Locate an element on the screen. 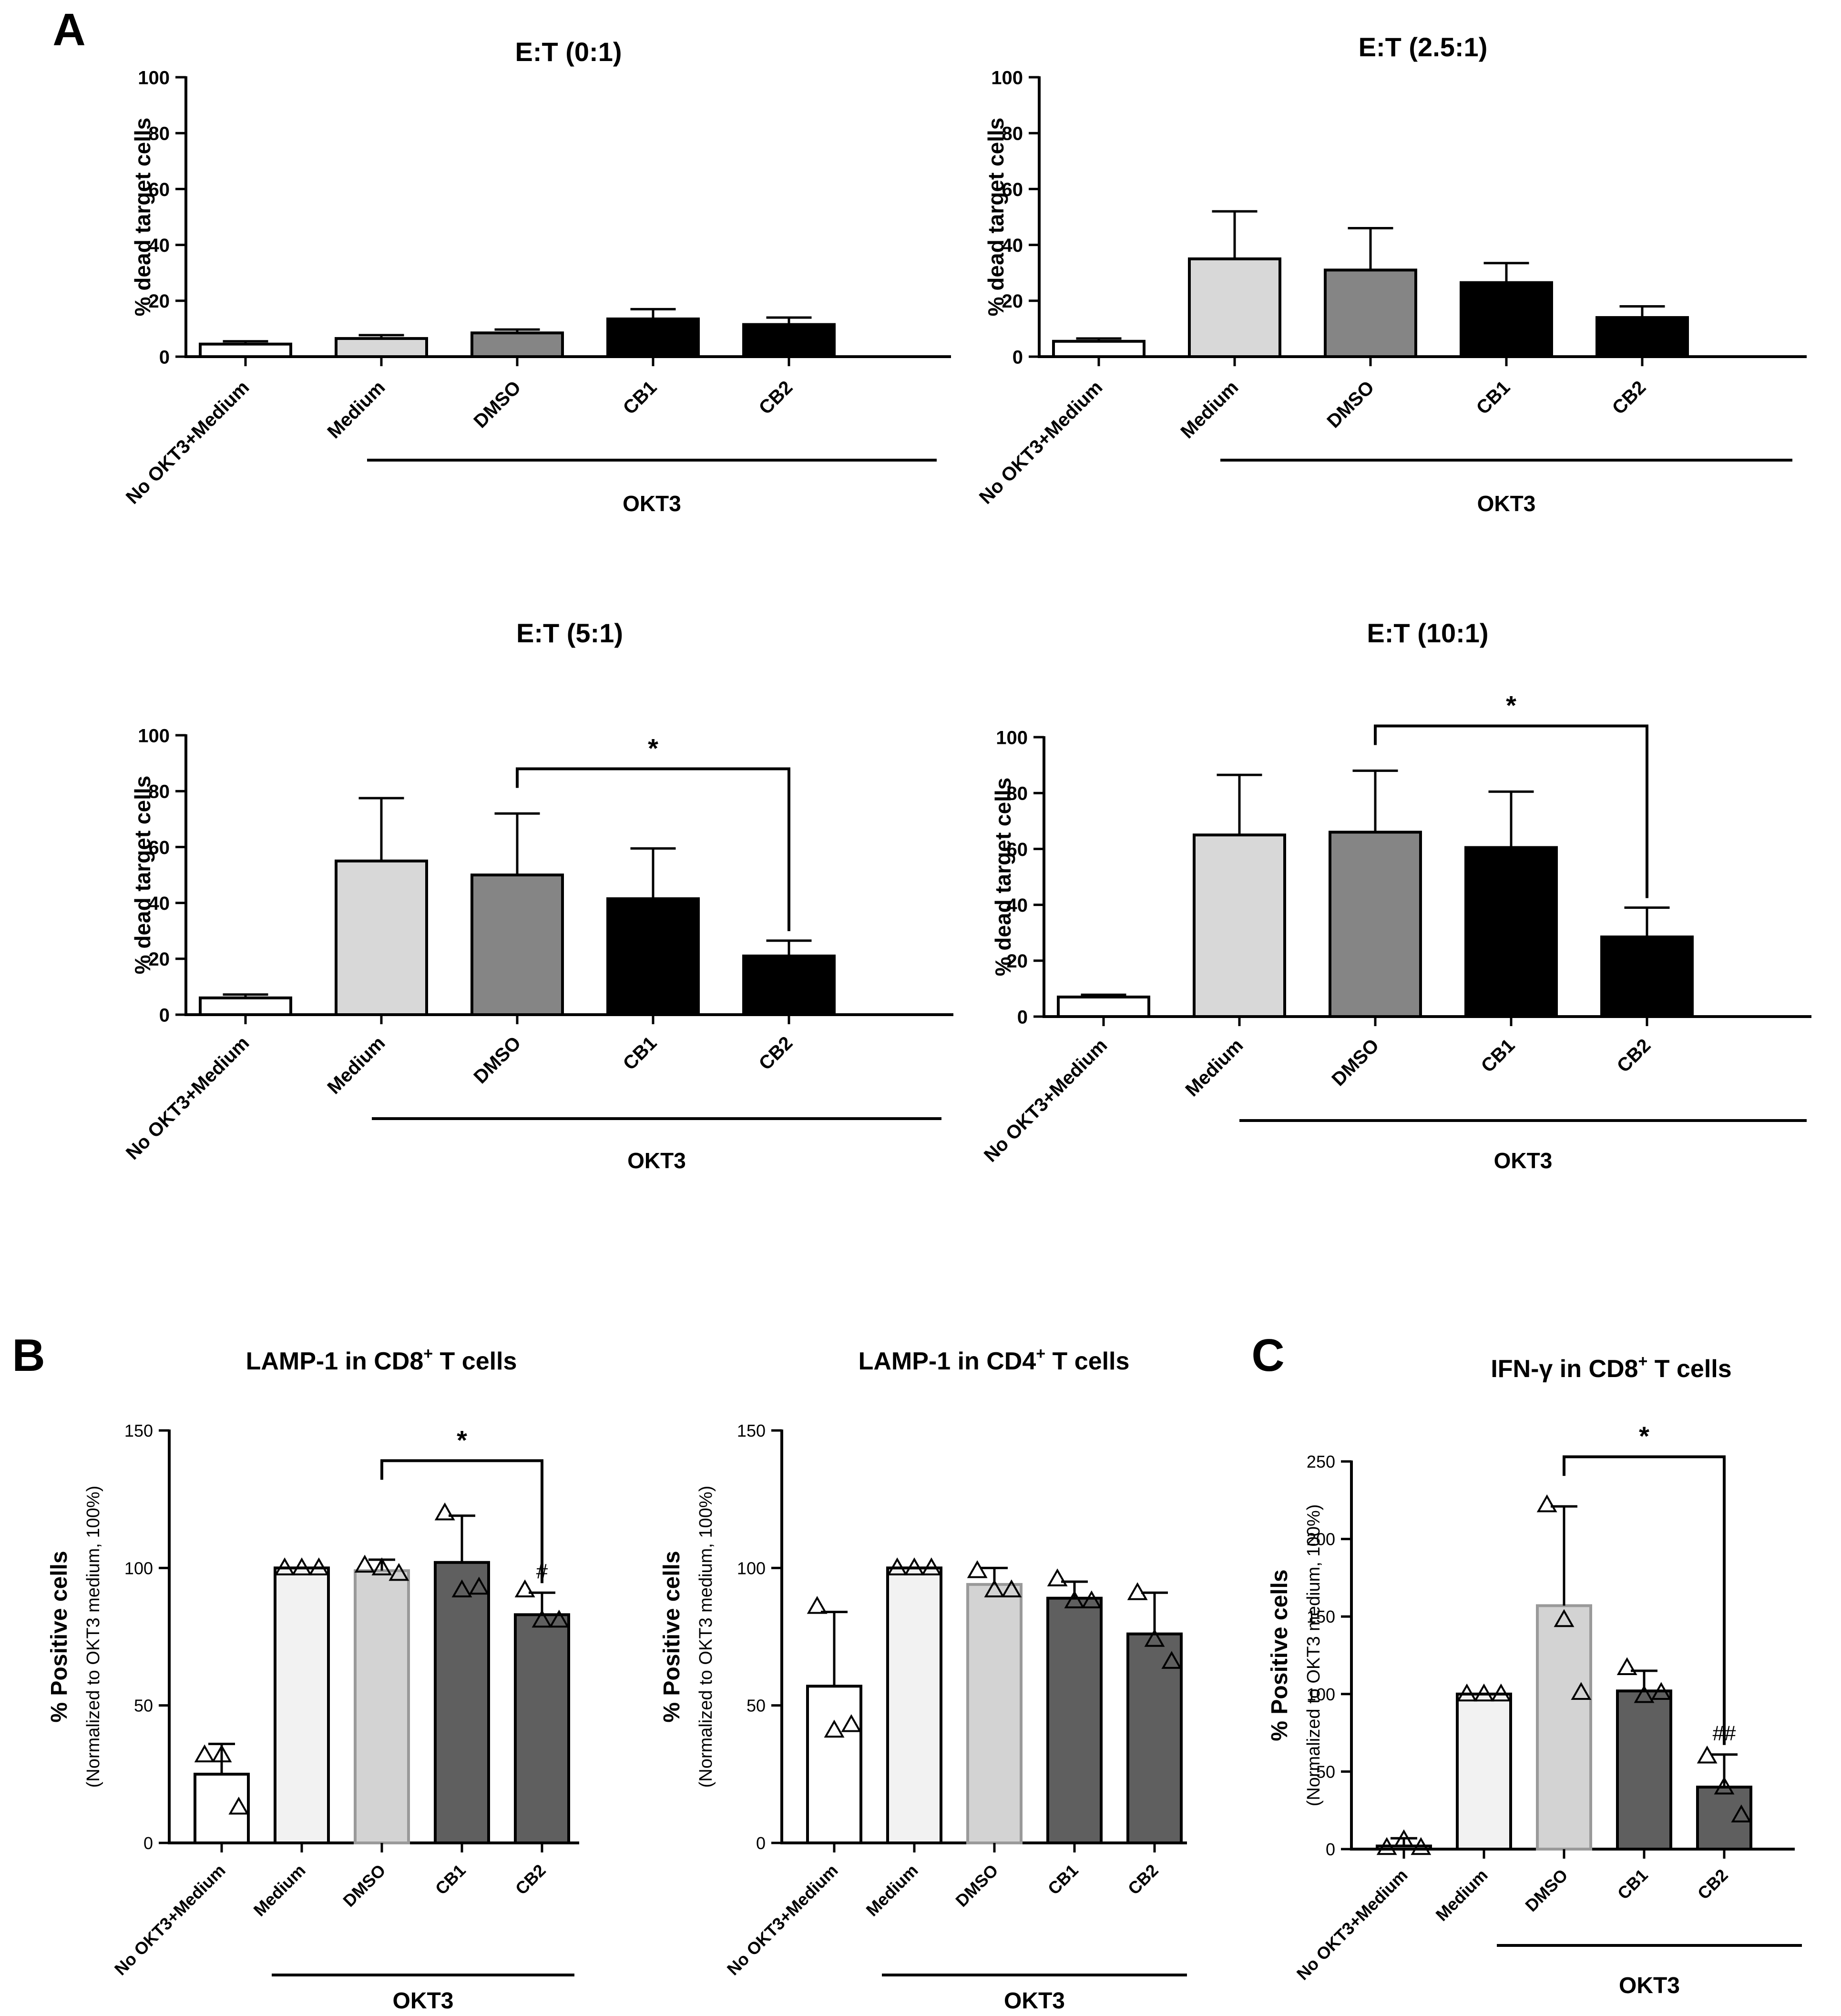 Image resolution: width=1841 pixels, height=2016 pixels. chart-title: IFN-γ in CD8+ T cells is located at coordinates (1611, 1367).